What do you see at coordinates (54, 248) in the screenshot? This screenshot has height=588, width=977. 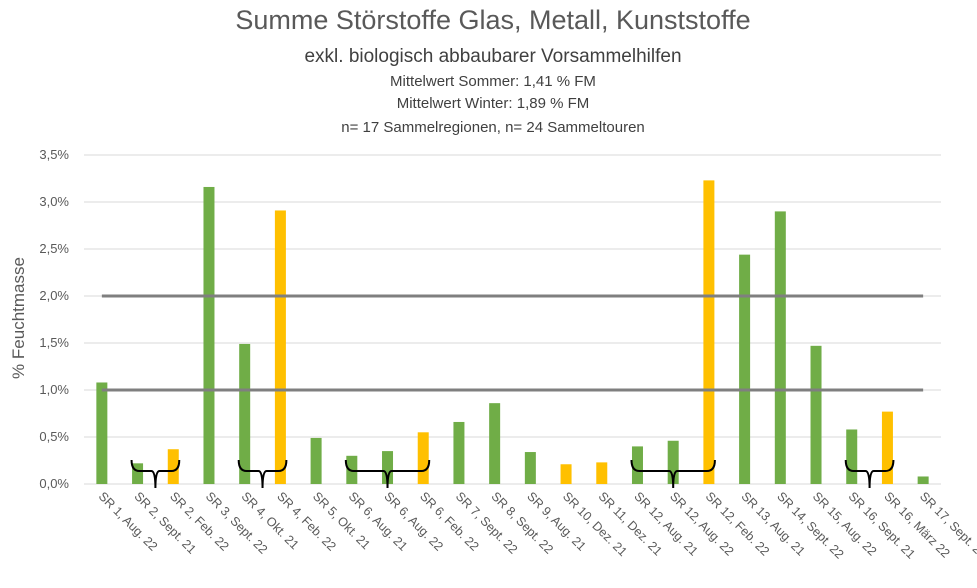 I see `y-tick-label: 2,5%` at bounding box center [54, 248].